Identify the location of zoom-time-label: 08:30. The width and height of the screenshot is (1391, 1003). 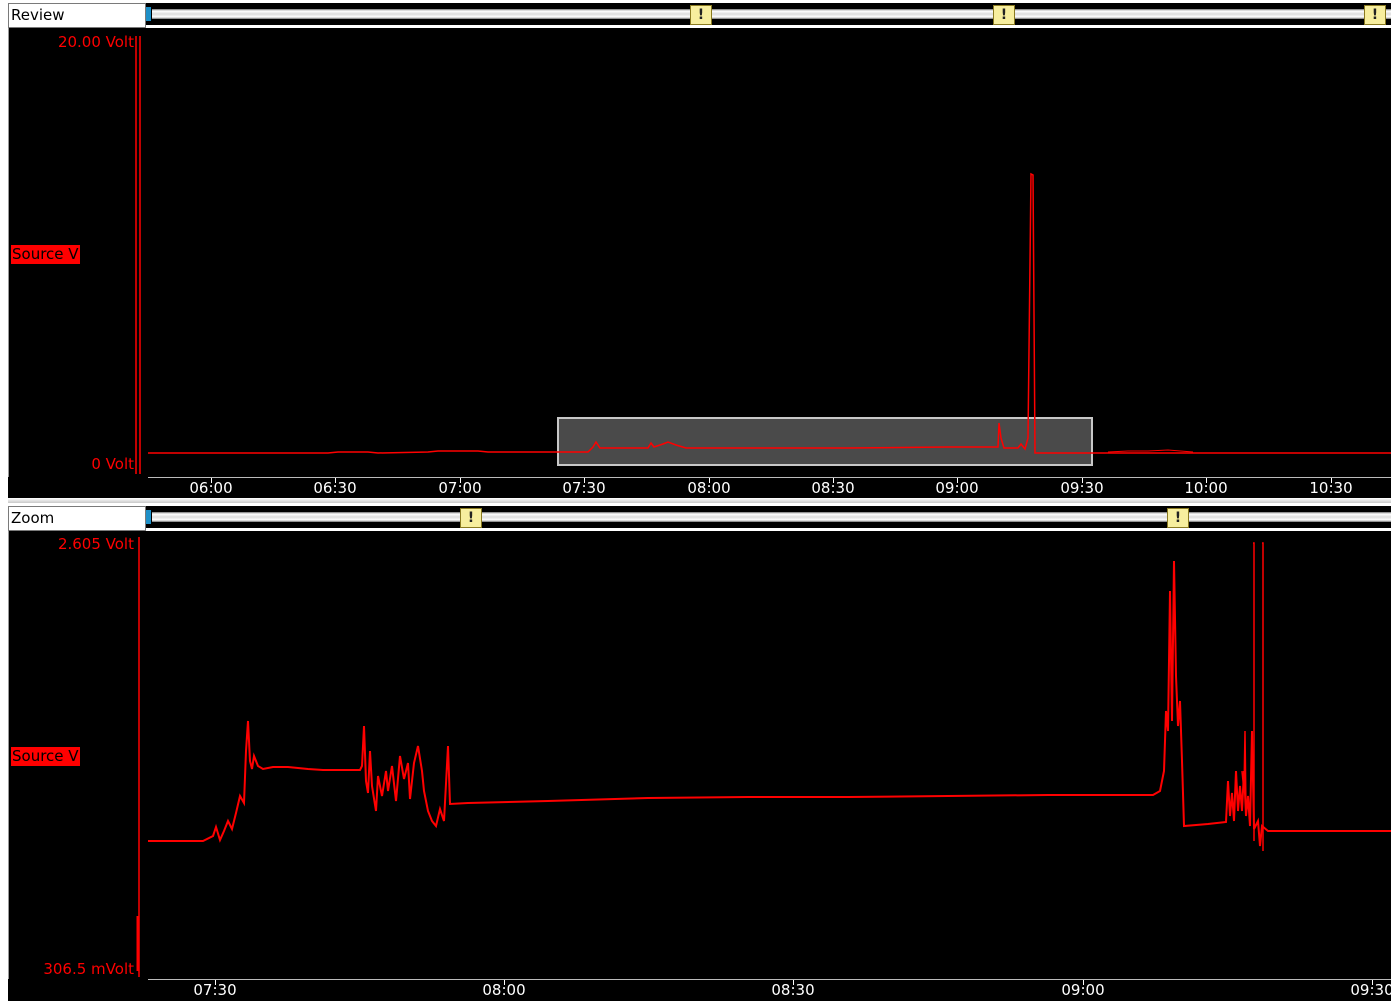
(793, 990).